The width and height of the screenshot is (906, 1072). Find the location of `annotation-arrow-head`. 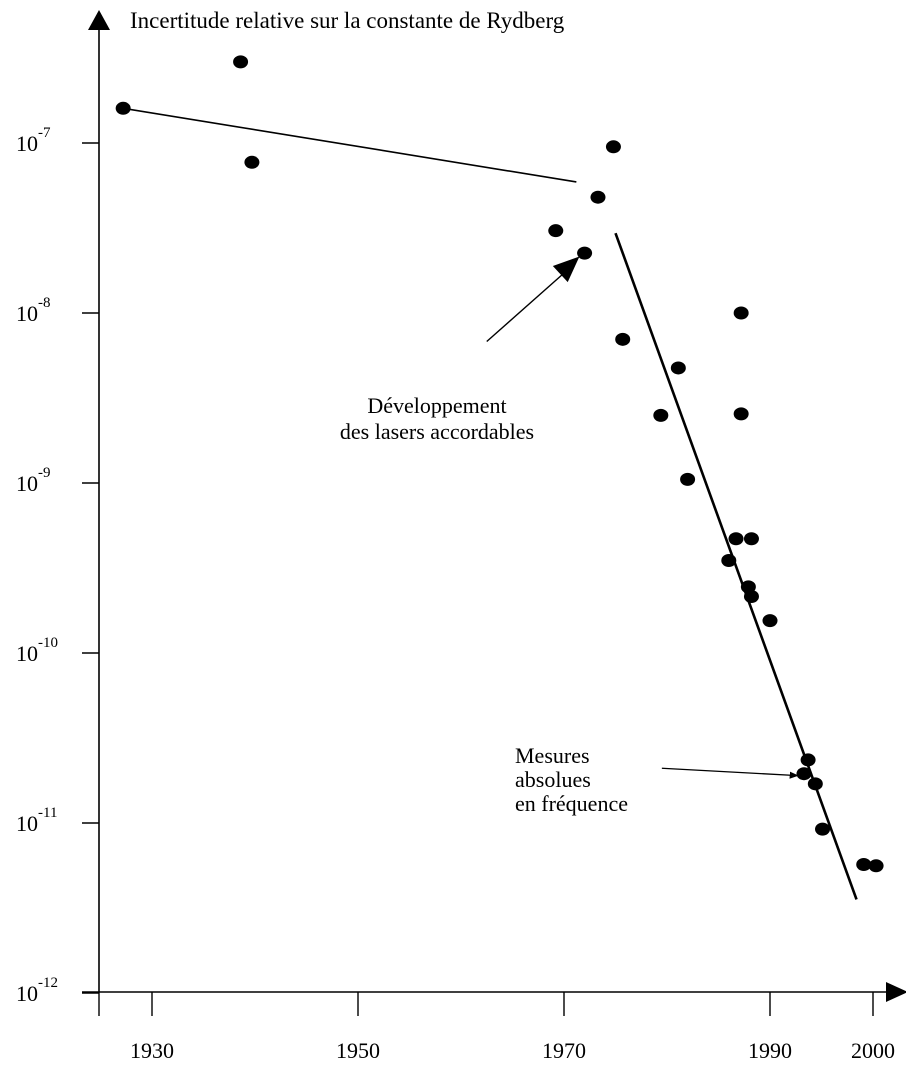

annotation-arrow-head is located at coordinates (566, 269).